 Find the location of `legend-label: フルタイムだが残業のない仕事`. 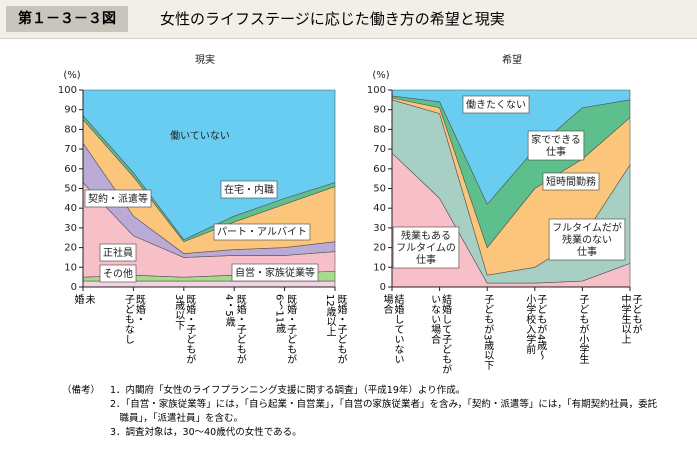

legend-label: フルタイムだが残業のない仕事 is located at coordinates (587, 239).